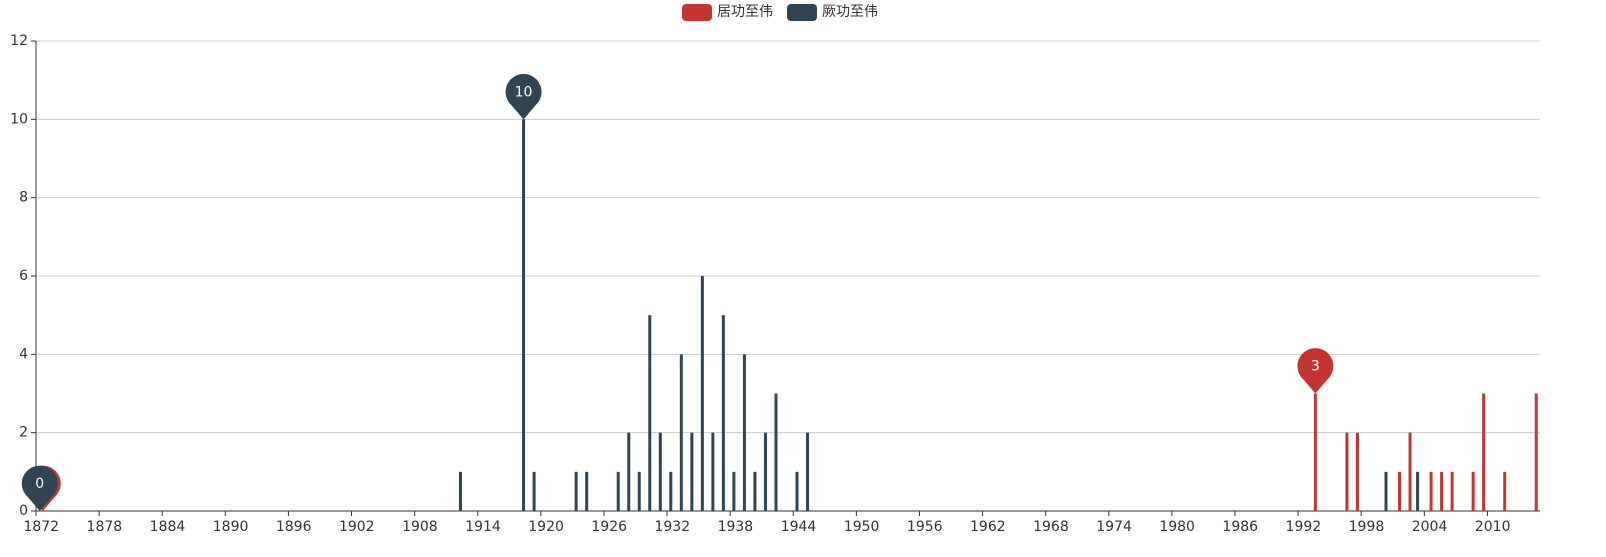 The width and height of the screenshot is (1606, 557). I want to click on x-tick-label: 1944, so click(799, 527).